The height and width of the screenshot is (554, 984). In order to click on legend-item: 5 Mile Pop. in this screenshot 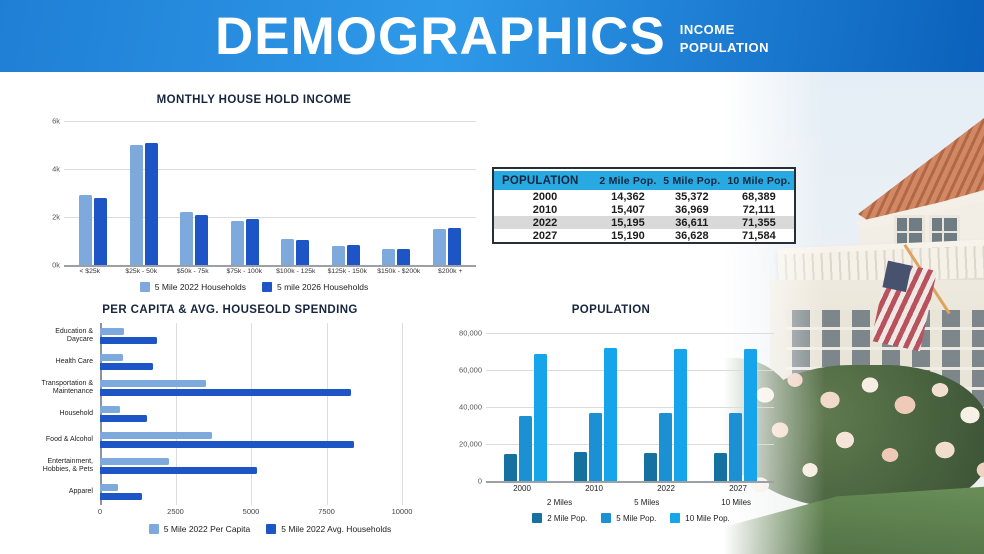, I will do `click(628, 518)`.